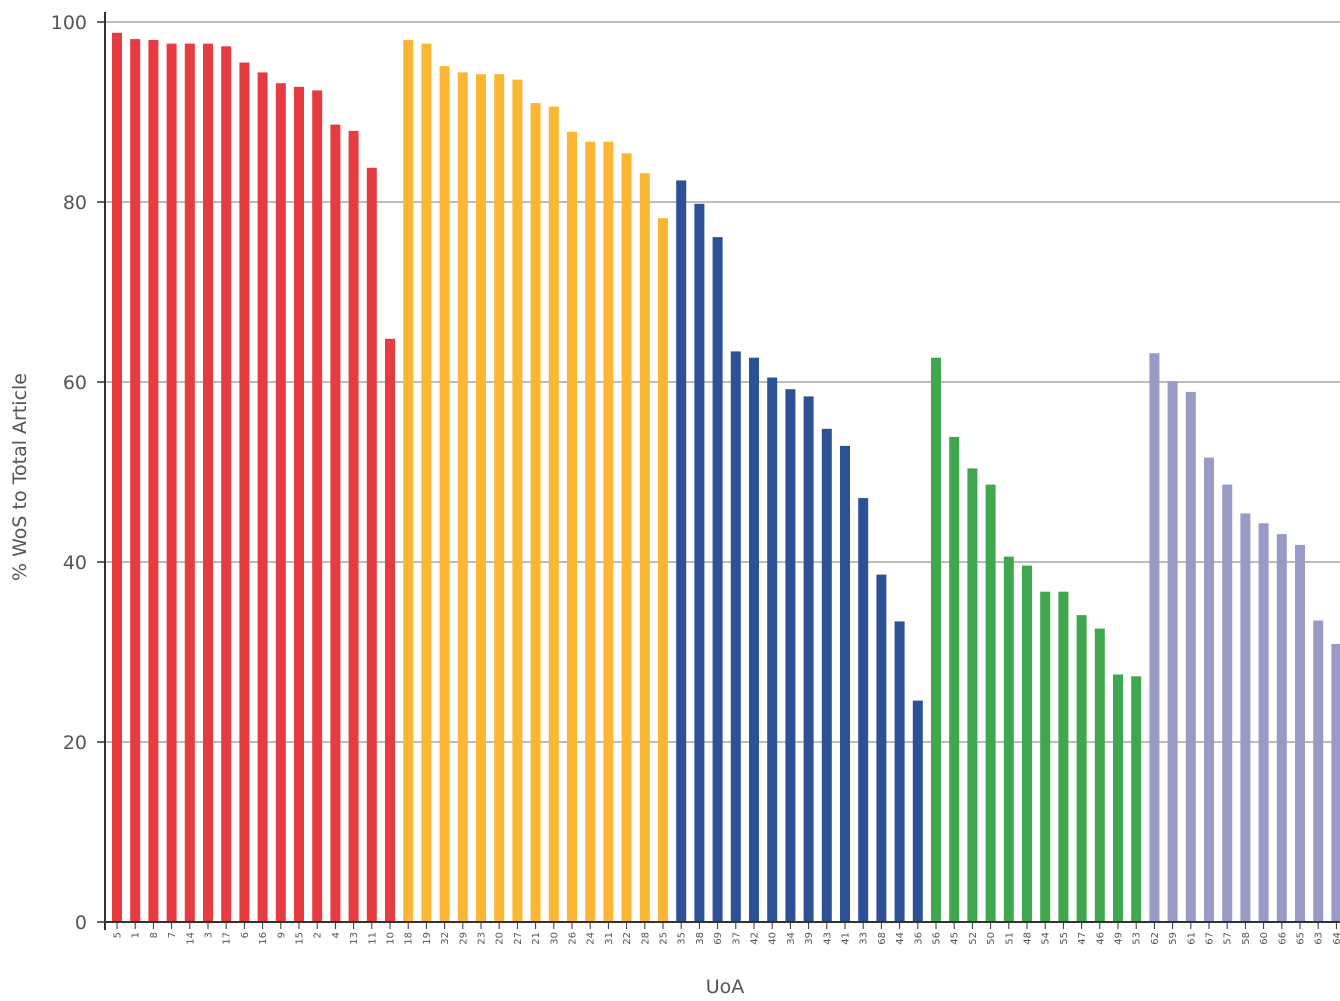 The image size is (1340, 1001). I want to click on x-tick-label: 44, so click(900, 938).